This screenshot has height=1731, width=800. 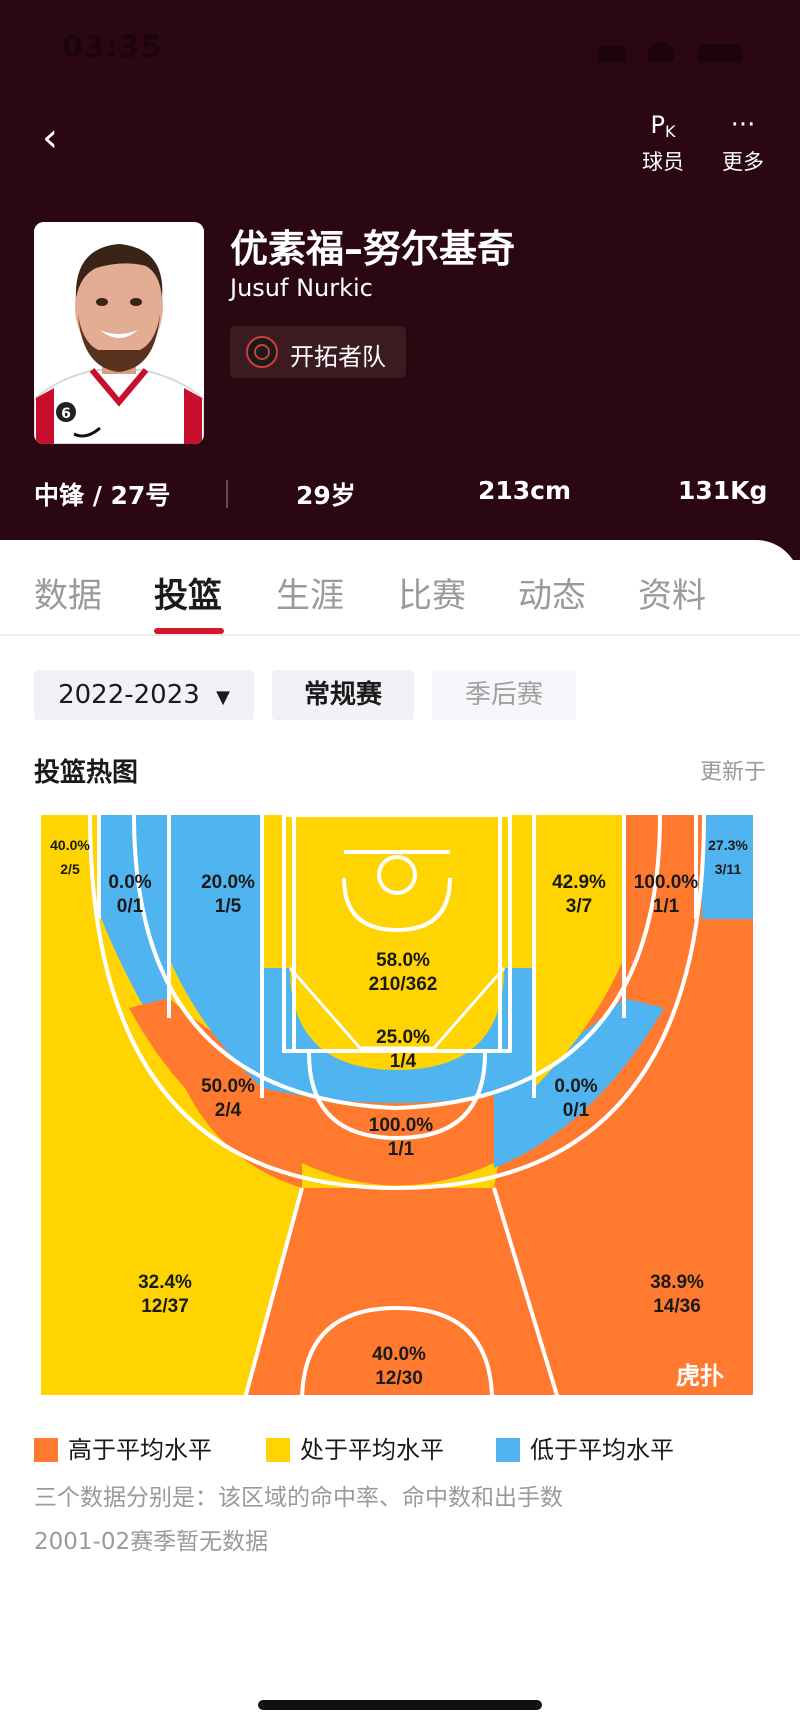 I want to click on tab-shooting: 投篮, so click(x=188, y=596).